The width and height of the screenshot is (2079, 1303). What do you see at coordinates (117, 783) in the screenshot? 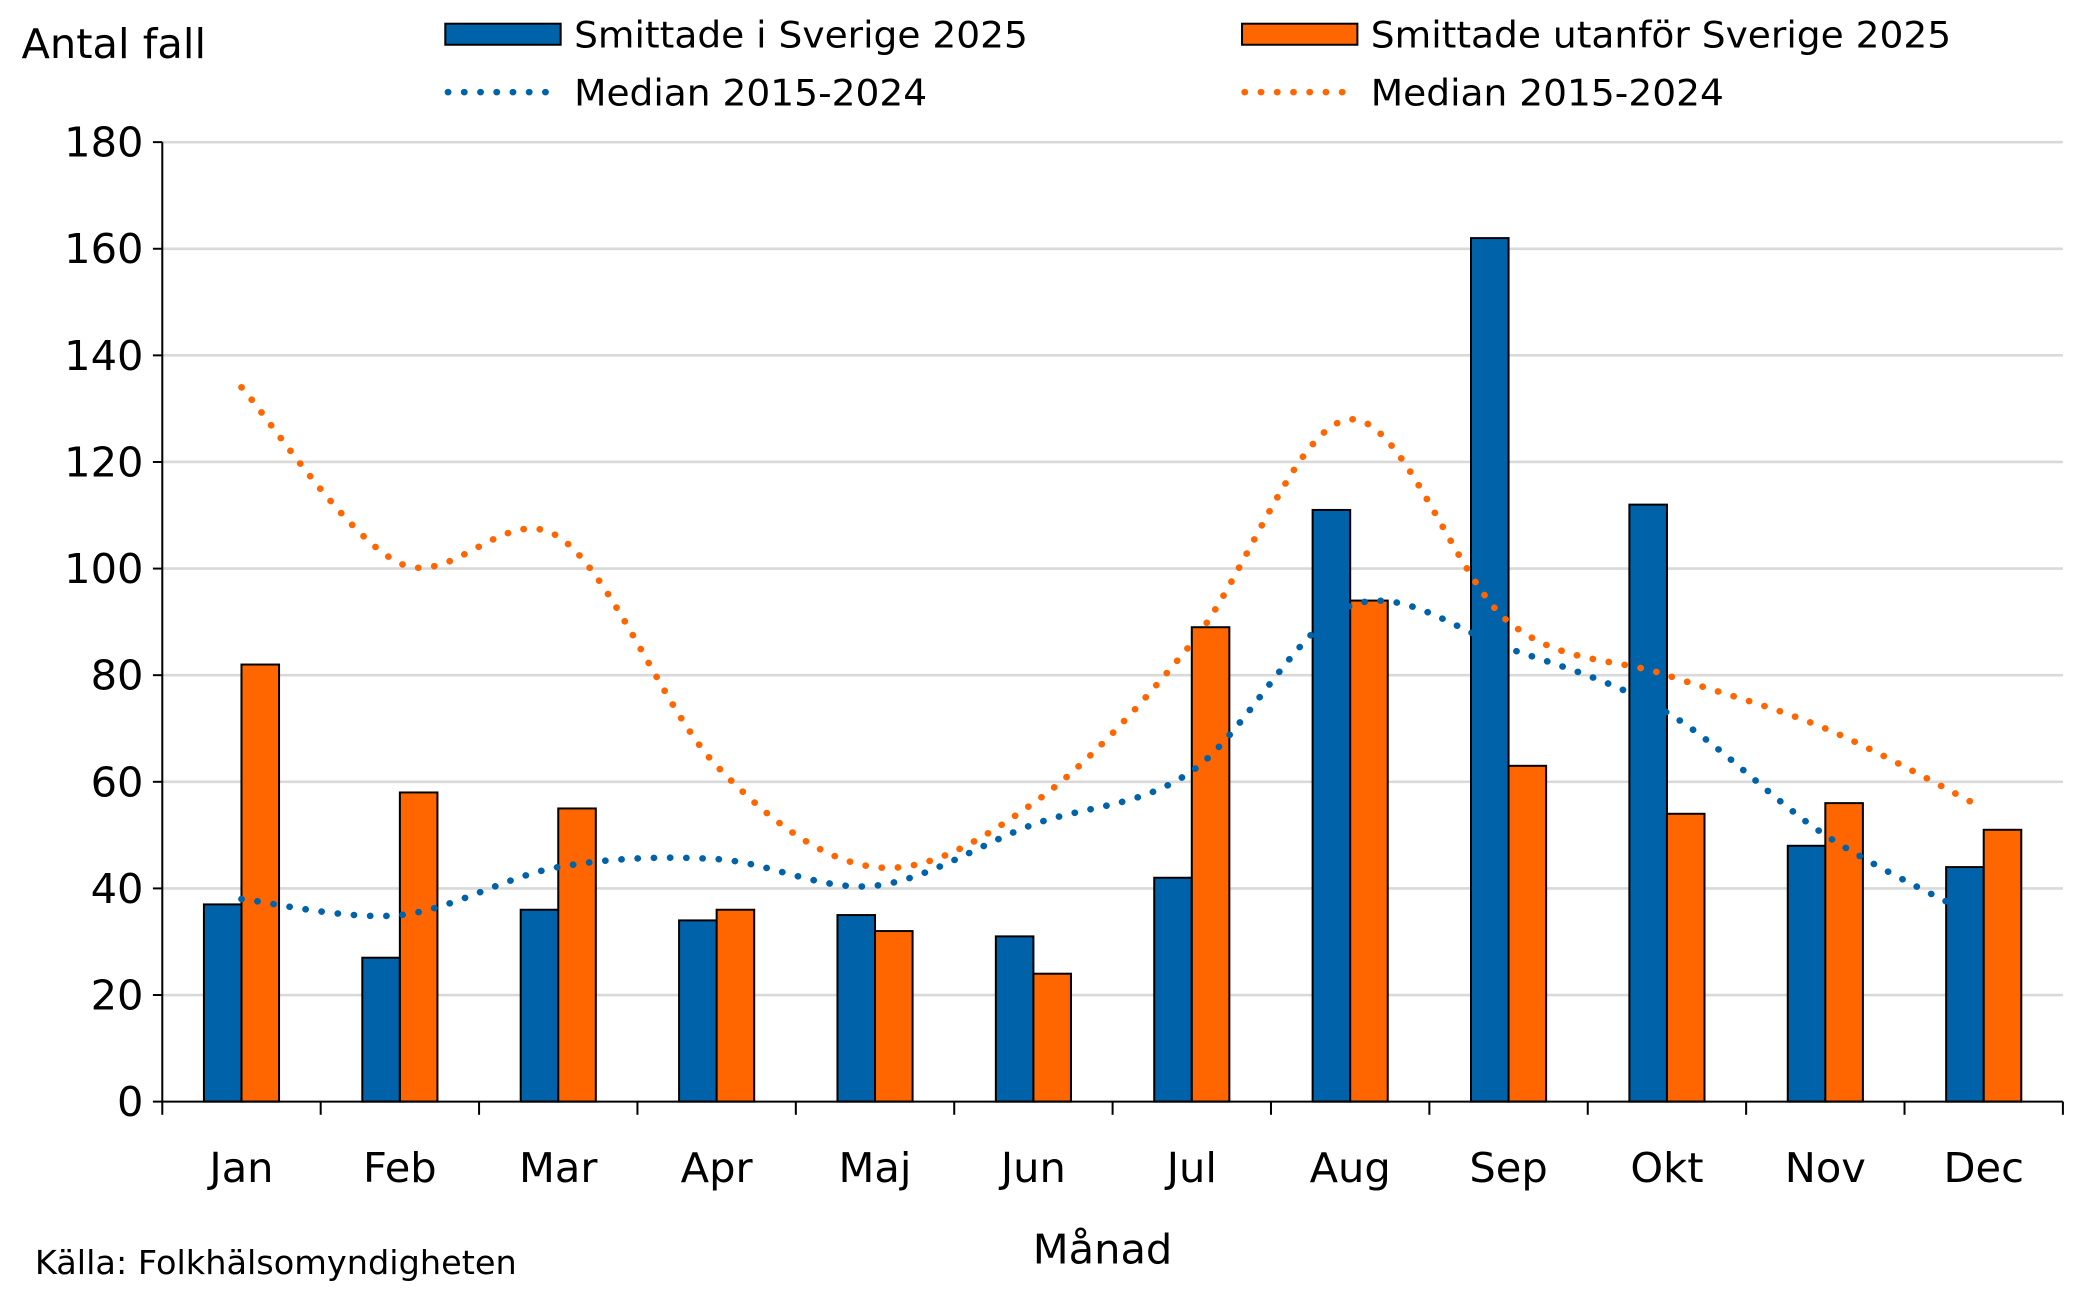
I see `y-tick-label: 60` at bounding box center [117, 783].